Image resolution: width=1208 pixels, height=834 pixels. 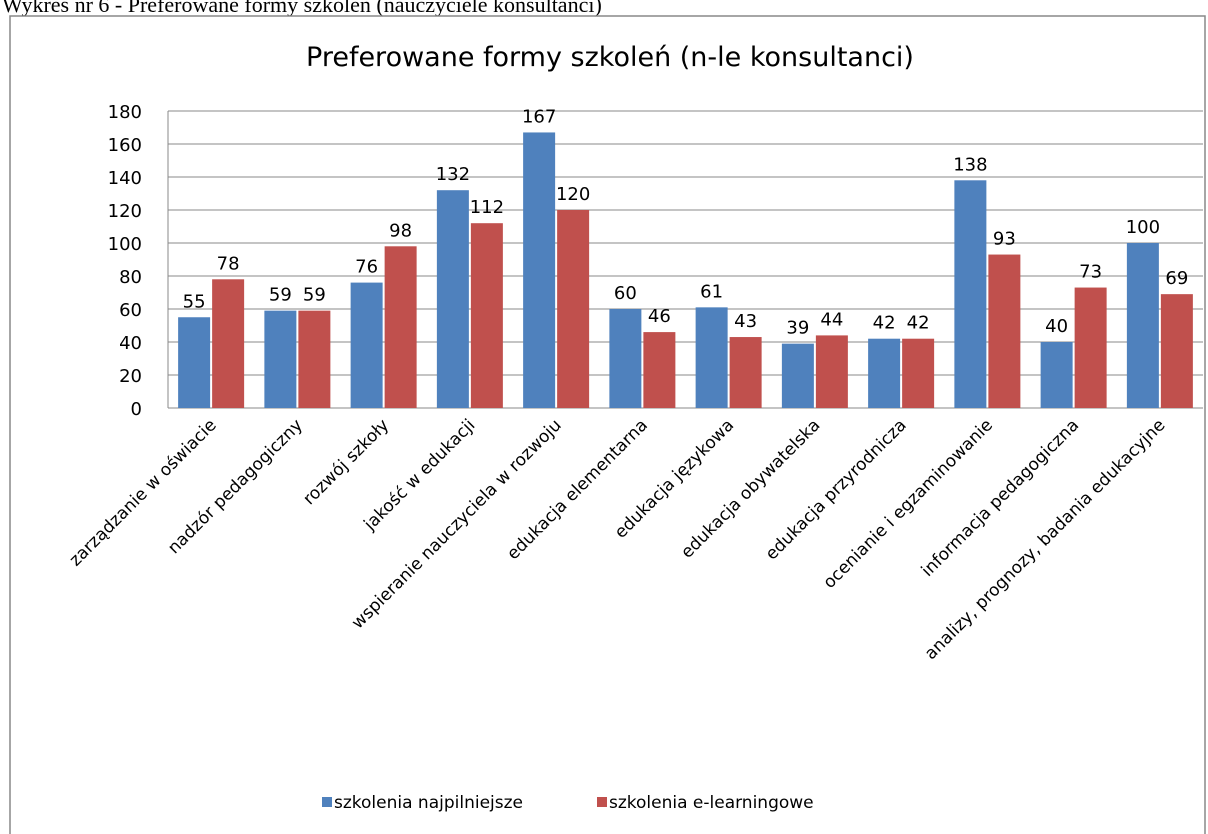 What do you see at coordinates (1004, 239) in the screenshot?
I see `data-label: 93` at bounding box center [1004, 239].